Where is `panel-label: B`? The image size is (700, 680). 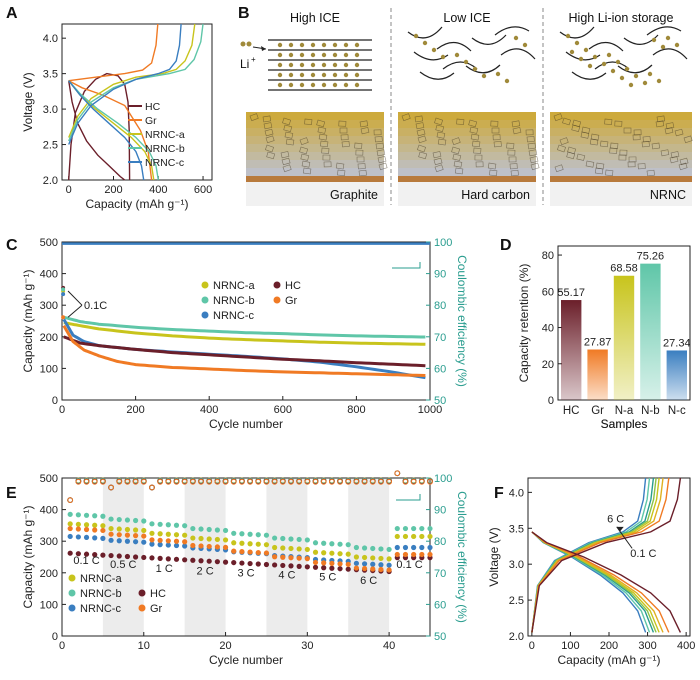
panel-label: B is located at coordinates (244, 13).